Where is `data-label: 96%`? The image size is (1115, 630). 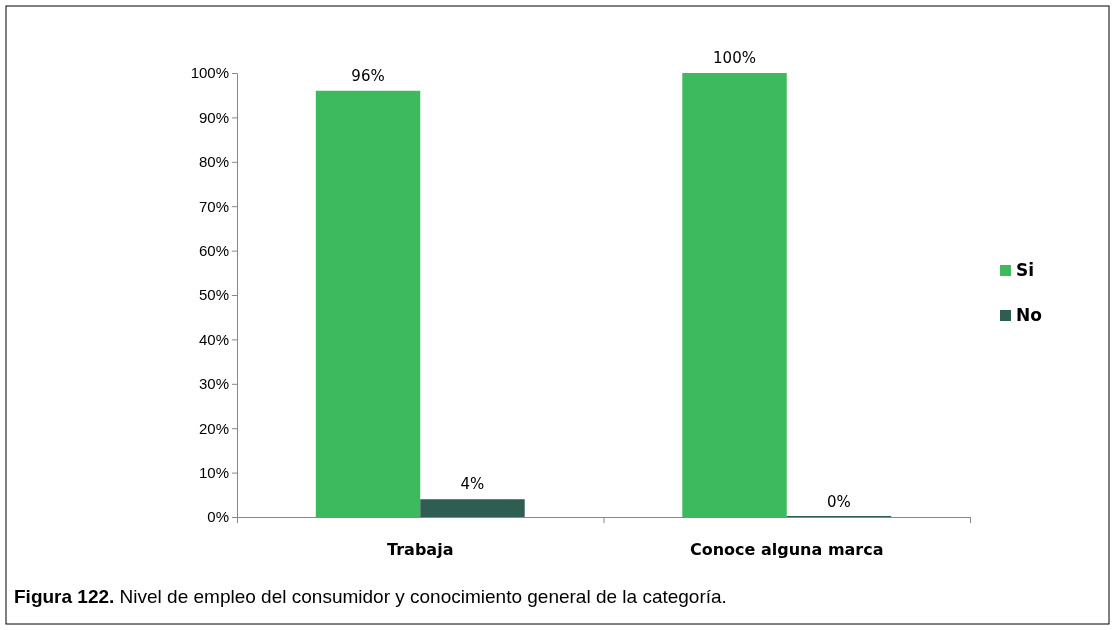 data-label: 96% is located at coordinates (368, 75).